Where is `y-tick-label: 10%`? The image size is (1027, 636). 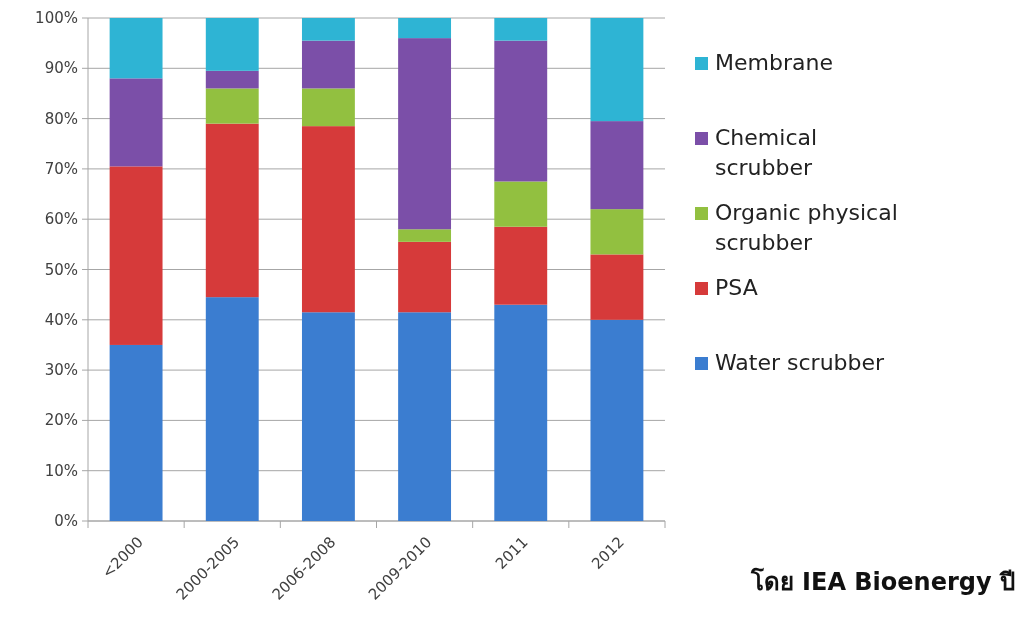
y-tick-label: 10% is located at coordinates (61, 470).